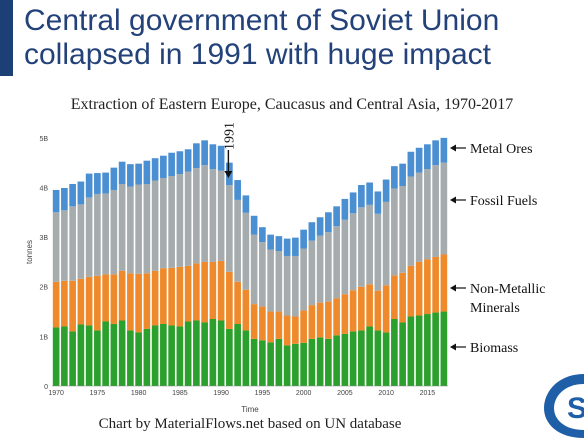 The height and width of the screenshot is (440, 584). I want to click on x-axis-label: Time, so click(250, 409).